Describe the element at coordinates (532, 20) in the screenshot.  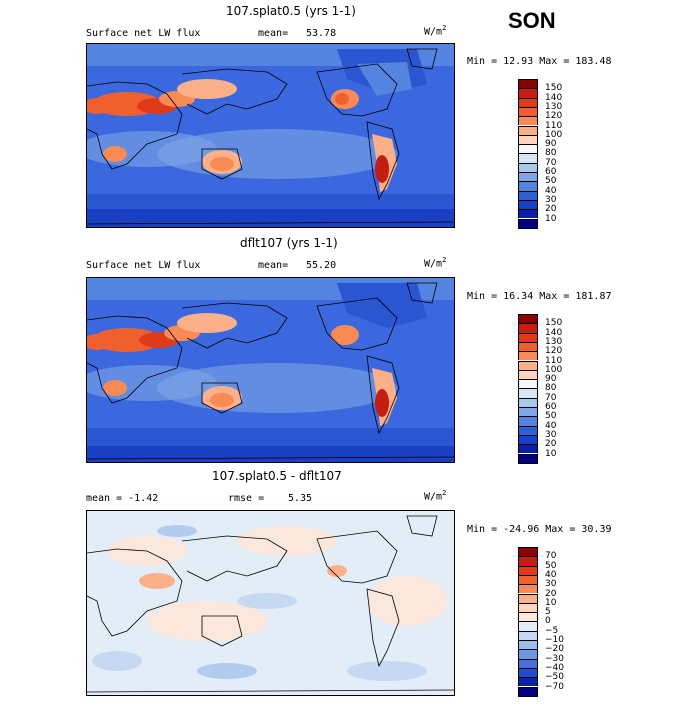
I see `season-label: SON` at that location.